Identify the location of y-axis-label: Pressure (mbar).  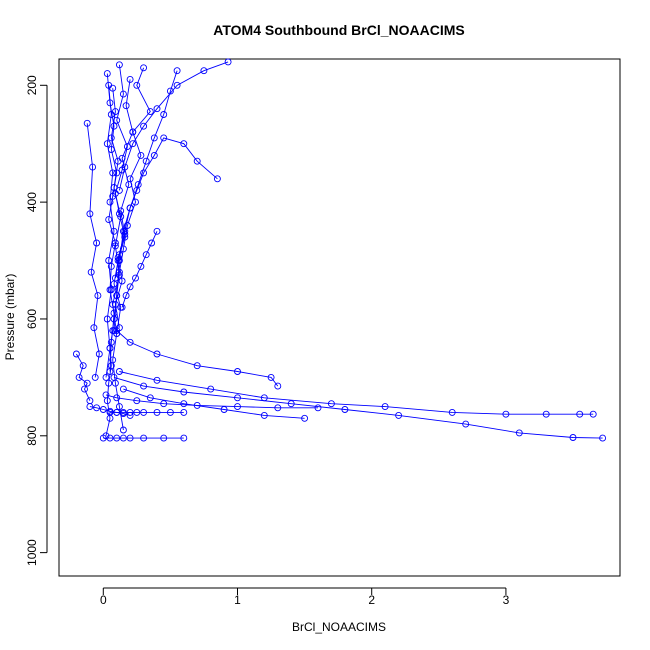
(10, 317).